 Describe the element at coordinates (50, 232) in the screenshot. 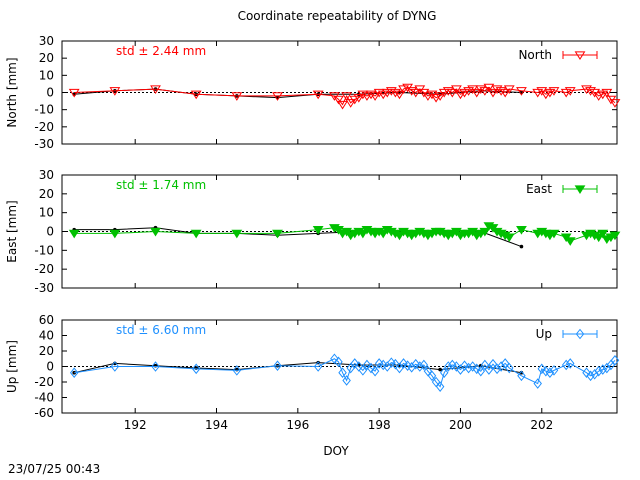

I see `east-ytick-label: 0` at that location.